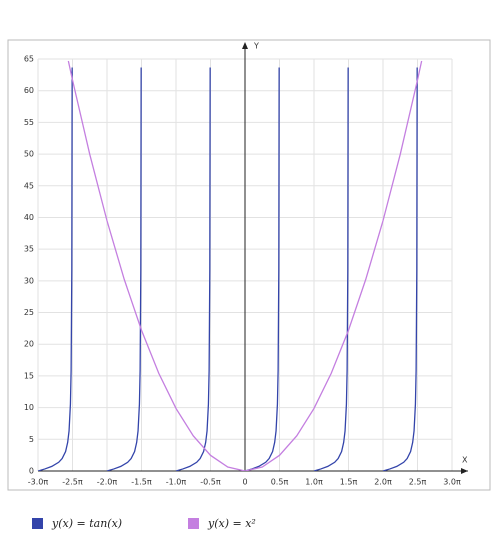 The height and width of the screenshot is (548, 500). What do you see at coordinates (141, 482) in the screenshot?
I see `x-tick-label: -1.5π` at bounding box center [141, 482].